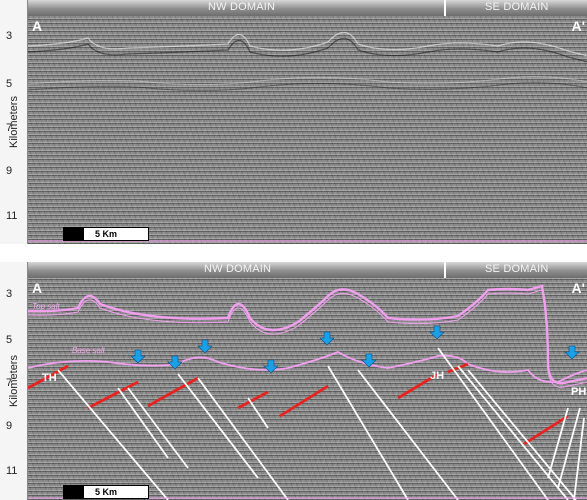  Describe the element at coordinates (307, 367) in the screenshot. I see `base-salt-horizon` at that location.